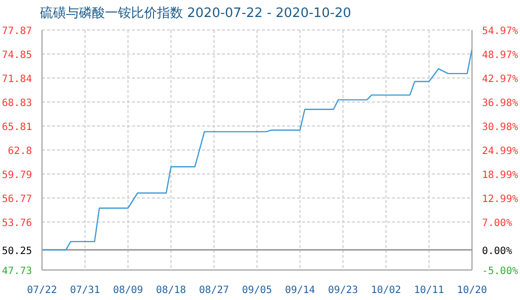 Image resolution: width=520 pixels, height=300 pixels. Describe the element at coordinates (17, 200) in the screenshot. I see `y-tick-label: 56.77` at that location.